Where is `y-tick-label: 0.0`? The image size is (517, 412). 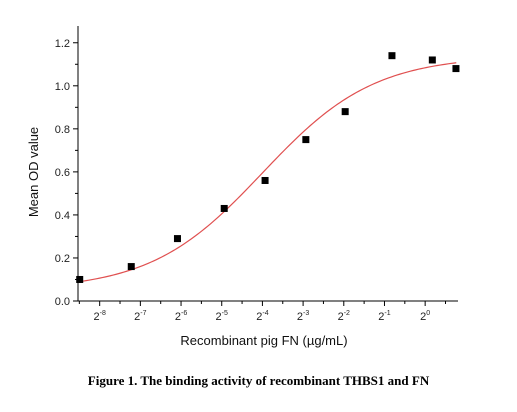
y-tick-label: 0.0 is located at coordinates (62, 302).